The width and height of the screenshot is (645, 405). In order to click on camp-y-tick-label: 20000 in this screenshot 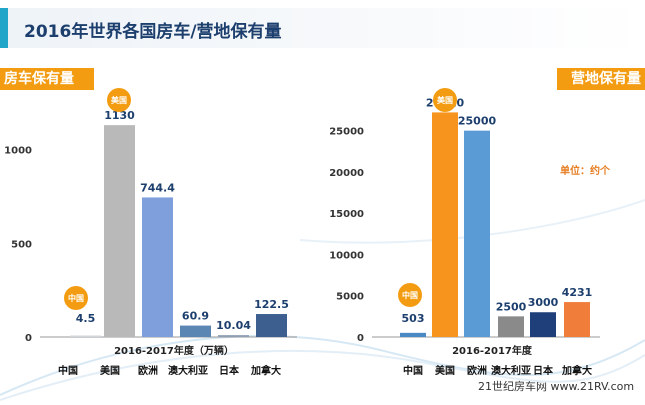, I will do `click(346, 173)`.